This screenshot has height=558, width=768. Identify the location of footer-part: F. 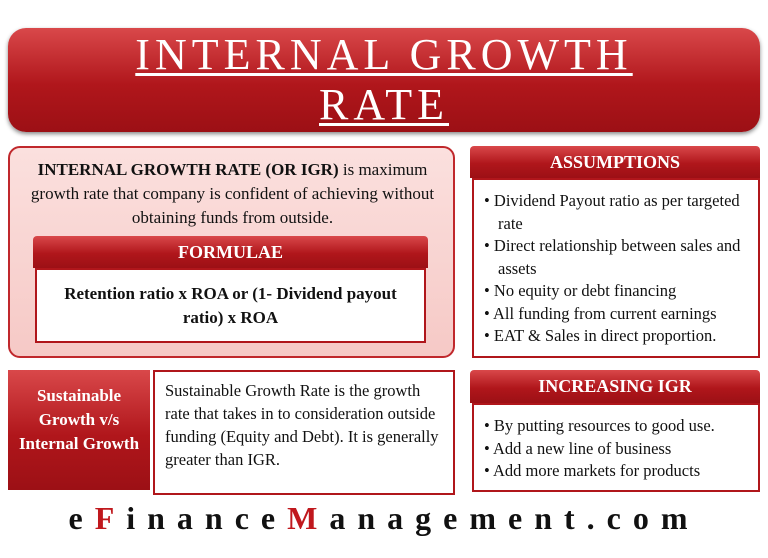
(110, 518).